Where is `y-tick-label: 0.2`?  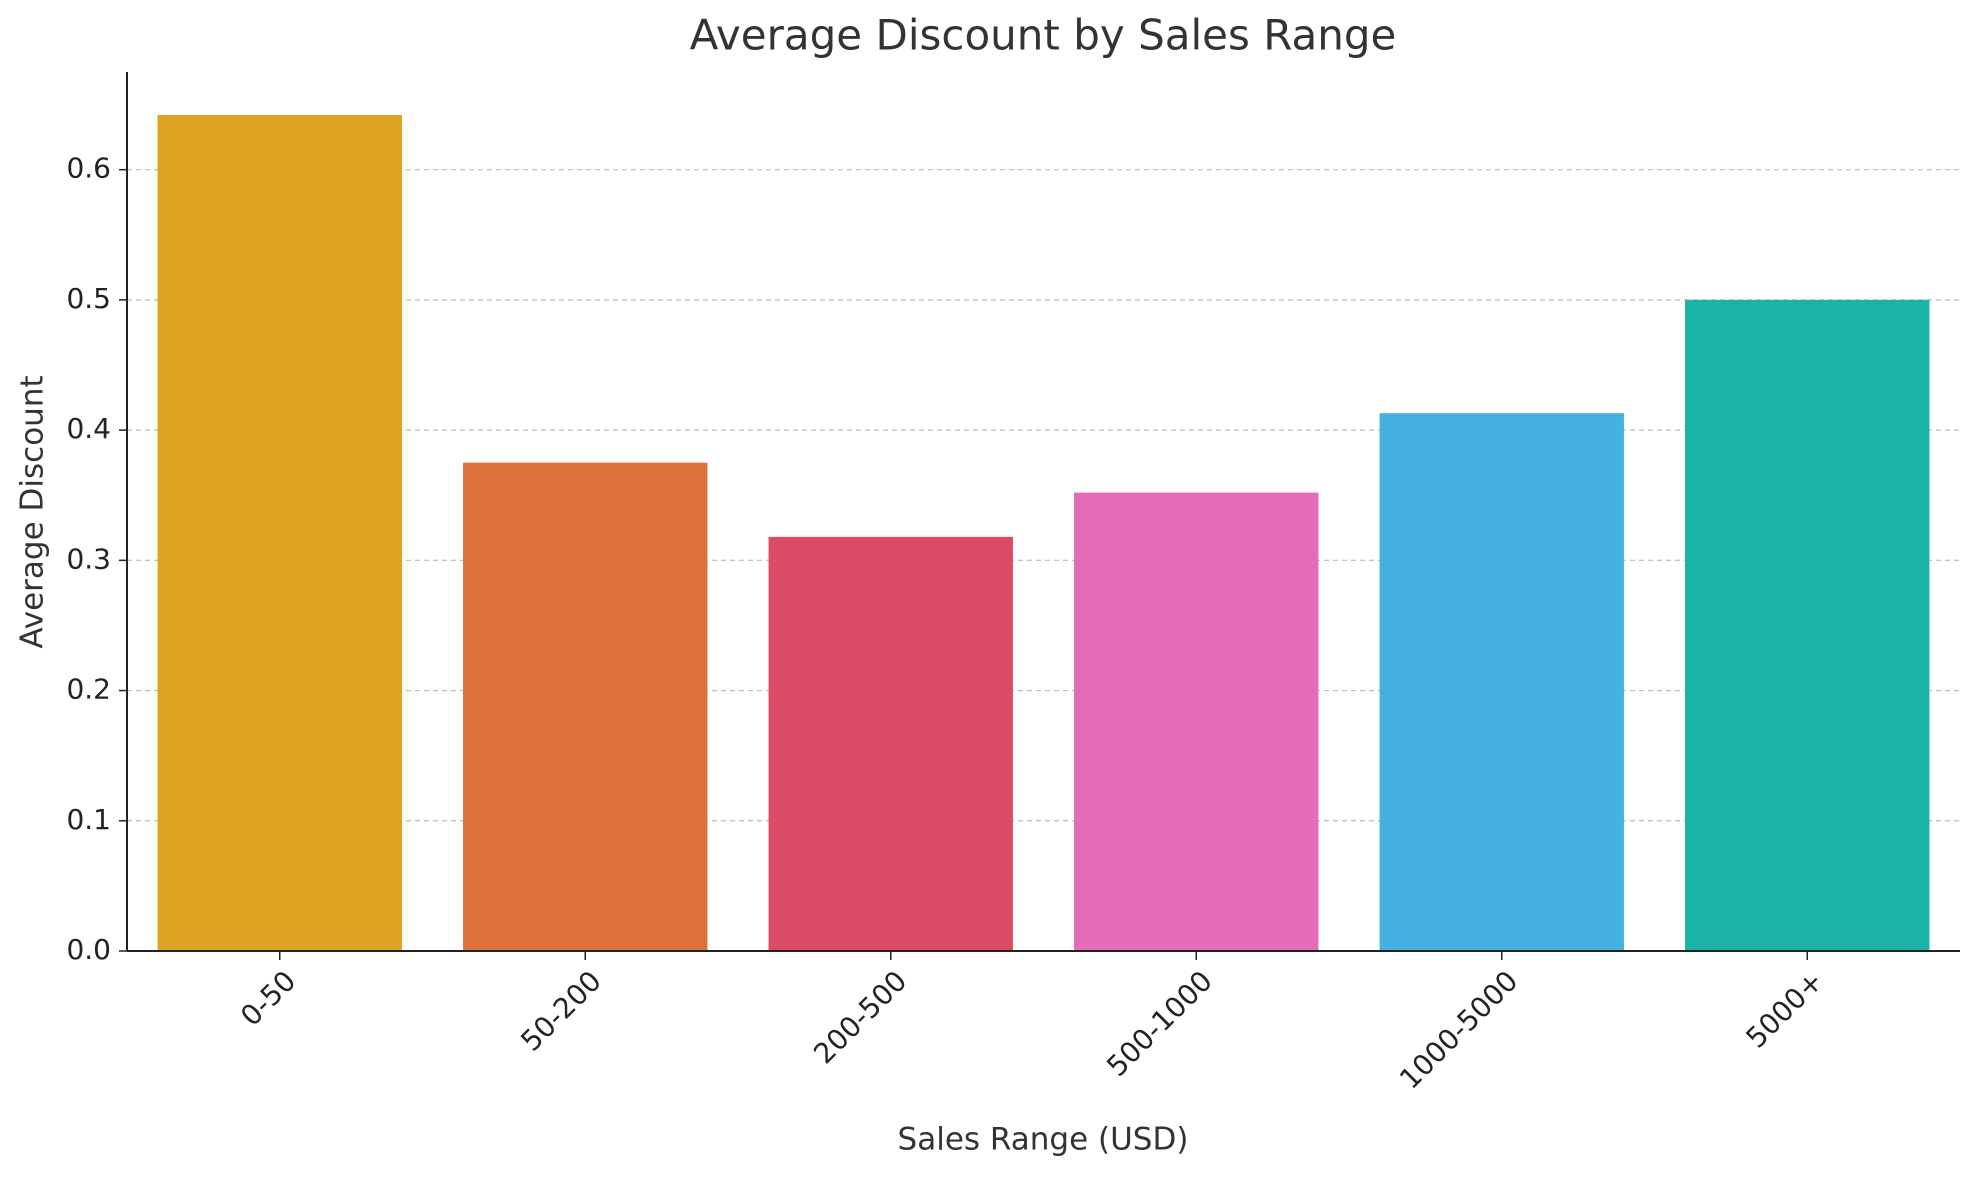 y-tick-label: 0.2 is located at coordinates (88, 689).